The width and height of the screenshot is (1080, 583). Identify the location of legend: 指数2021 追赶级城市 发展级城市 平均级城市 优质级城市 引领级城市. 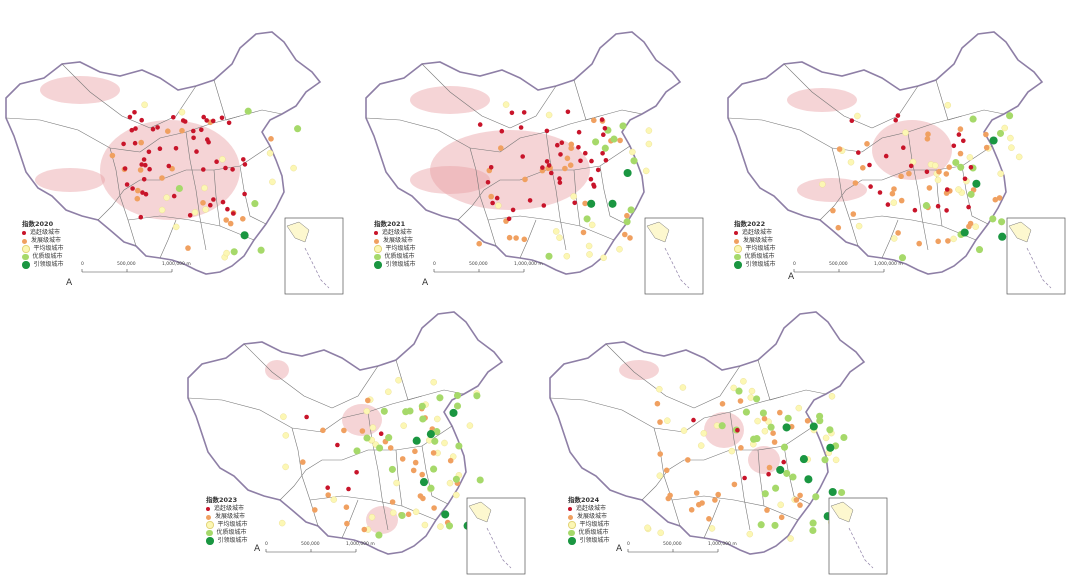
(395, 244).